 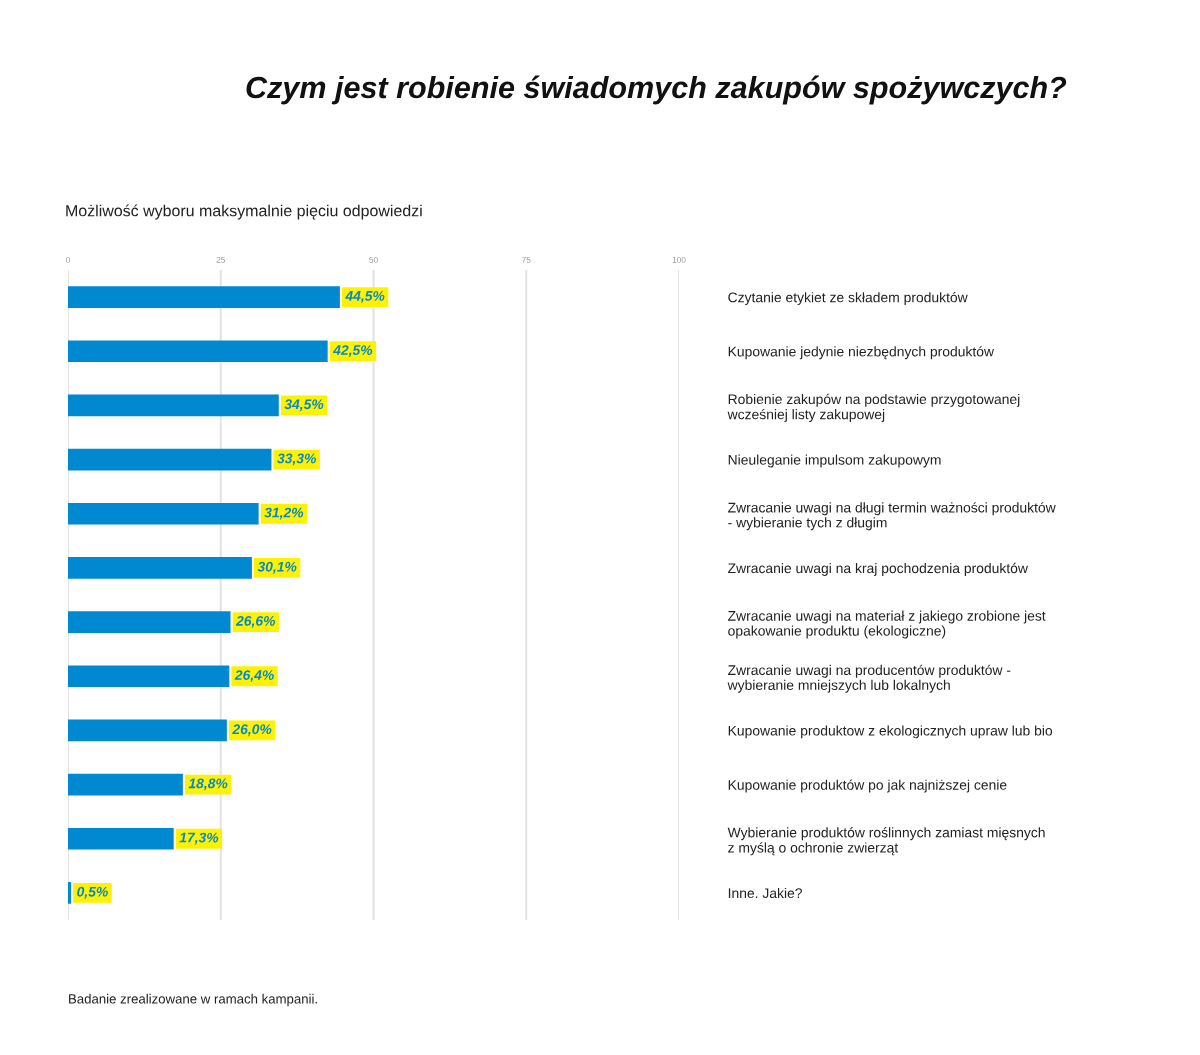 I want to click on y-tick-label: Inne. Jakie?, so click(x=765, y=893).